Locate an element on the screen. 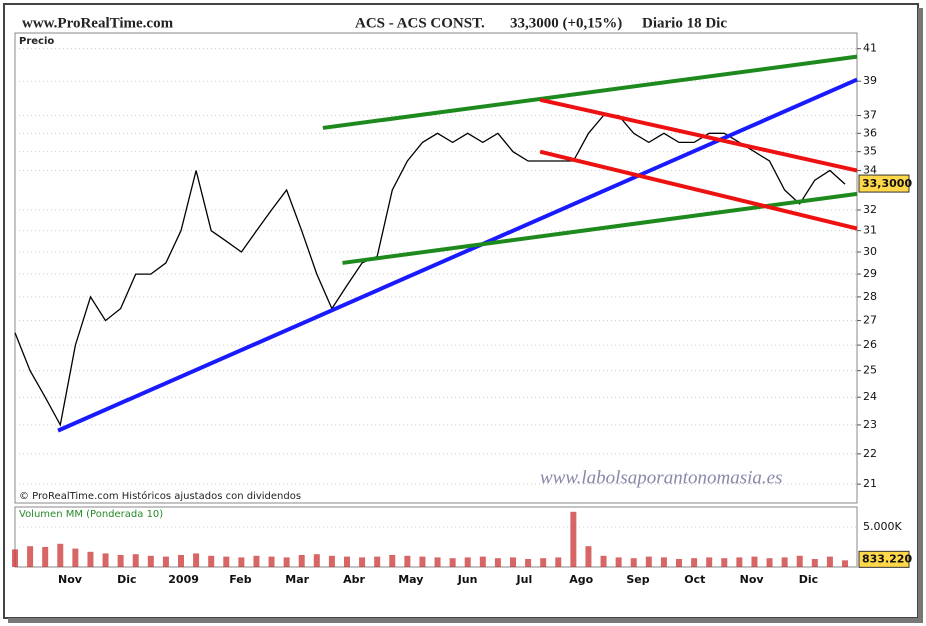 The height and width of the screenshot is (626, 926). y-tick-label: 36 is located at coordinates (870, 132).